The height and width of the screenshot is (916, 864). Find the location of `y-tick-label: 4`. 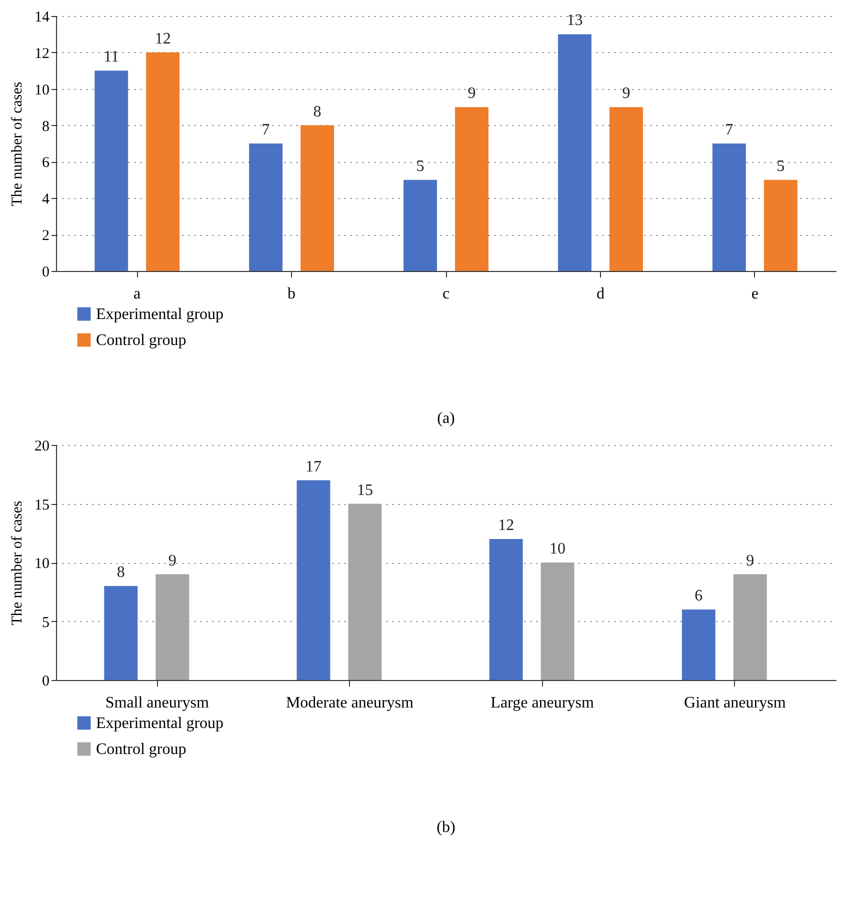

y-tick-label: 4 is located at coordinates (46, 200).